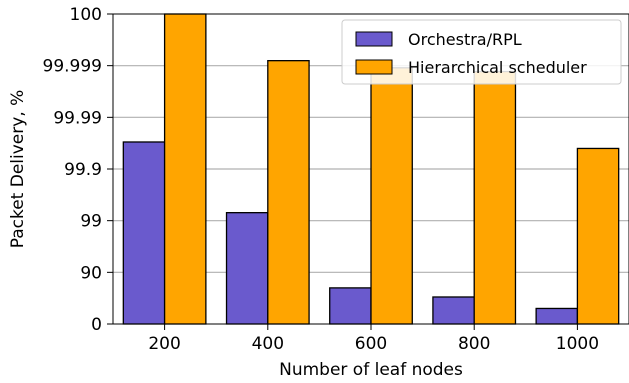 The width and height of the screenshot is (629, 383). I want to click on legend: Orchestra/RPL Hierarchical scheduler, so click(481, 52).